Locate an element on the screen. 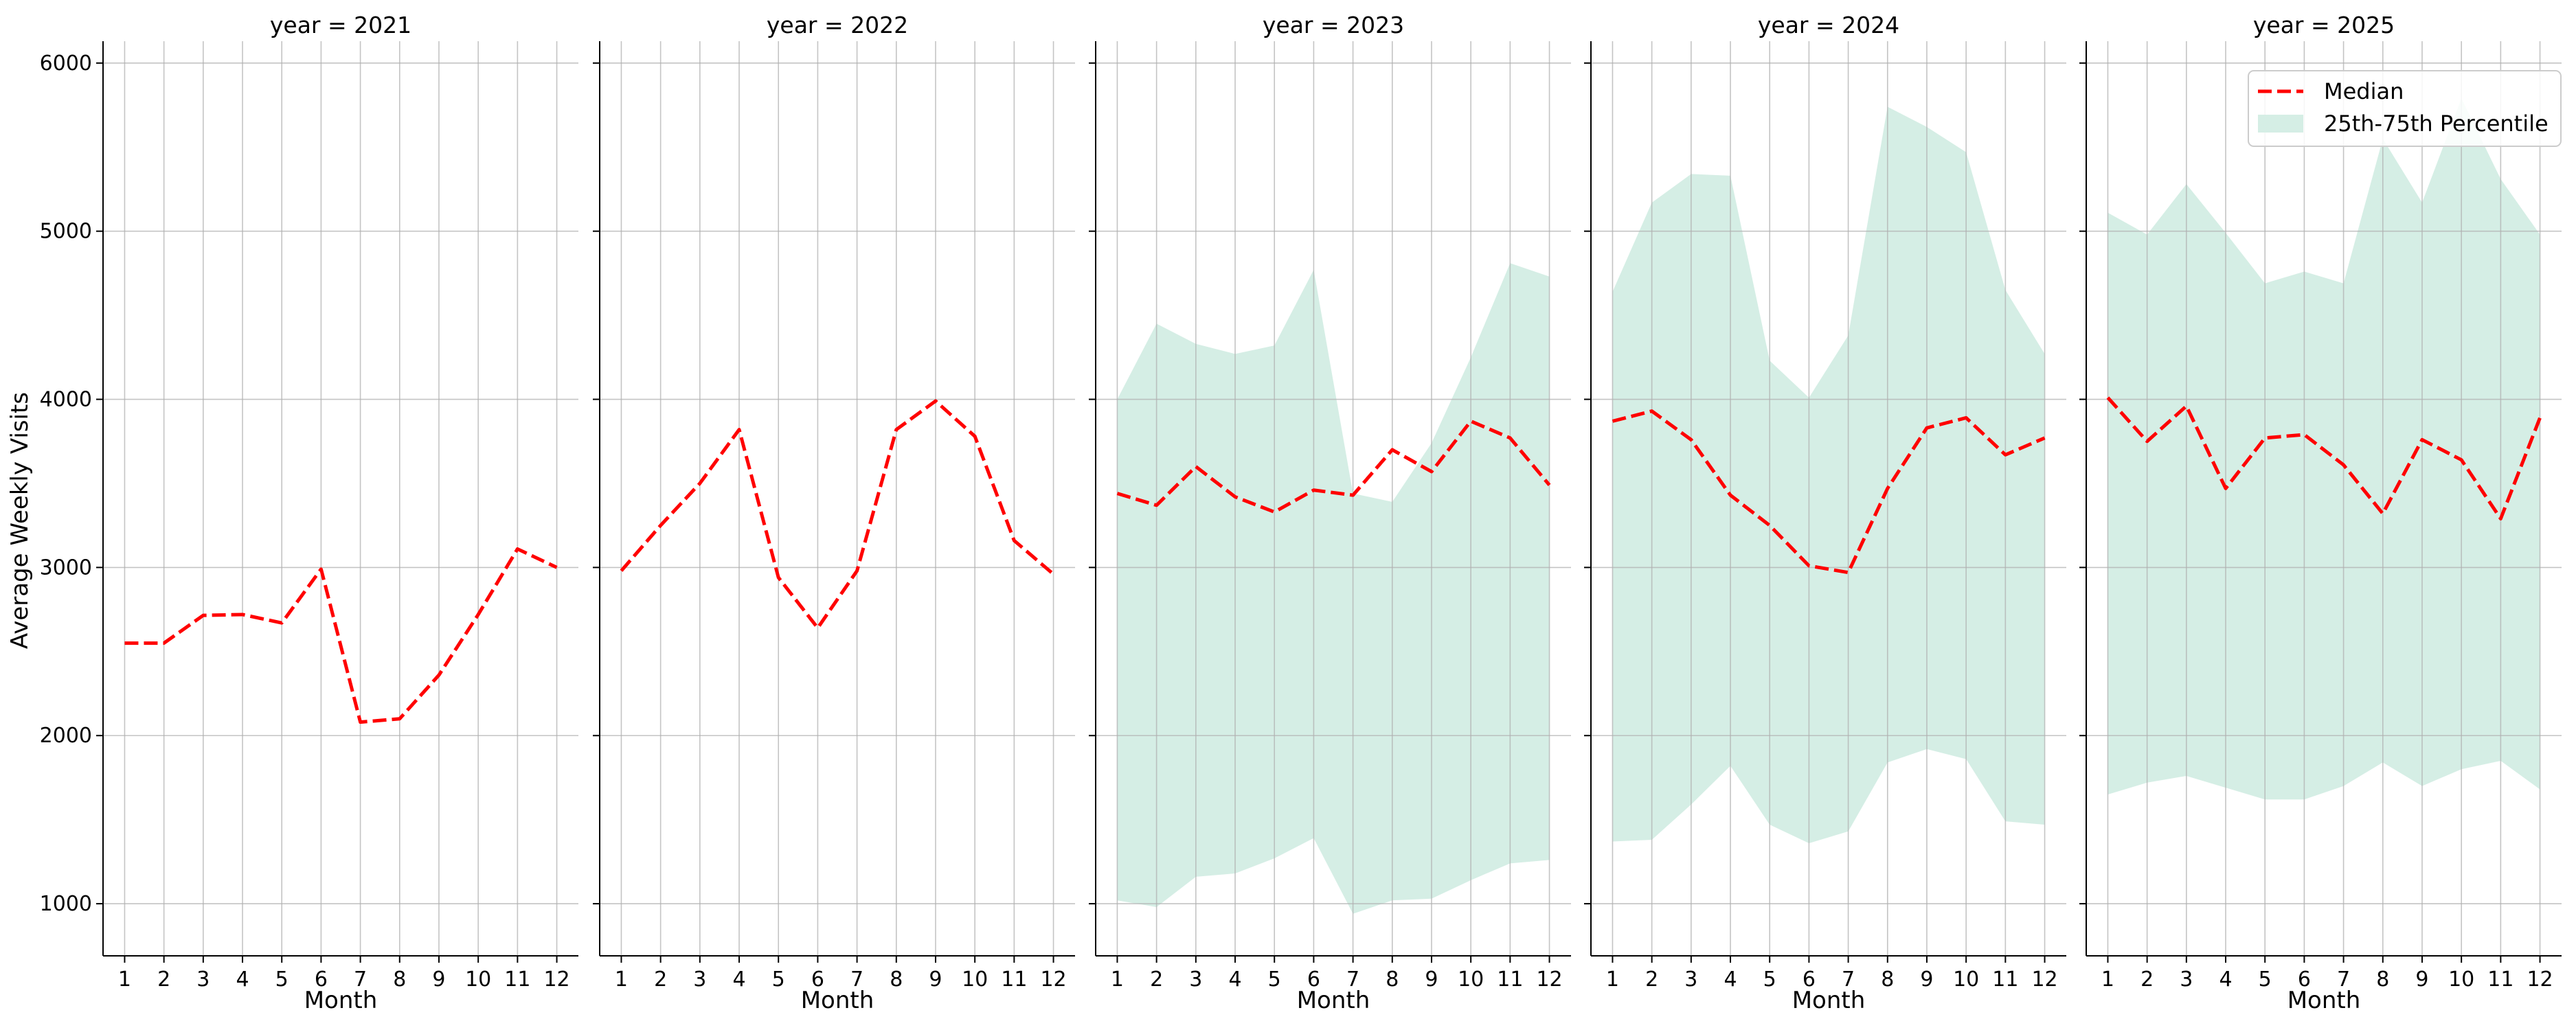  legend: Median 25th-75th Percentile is located at coordinates (2405, 108).